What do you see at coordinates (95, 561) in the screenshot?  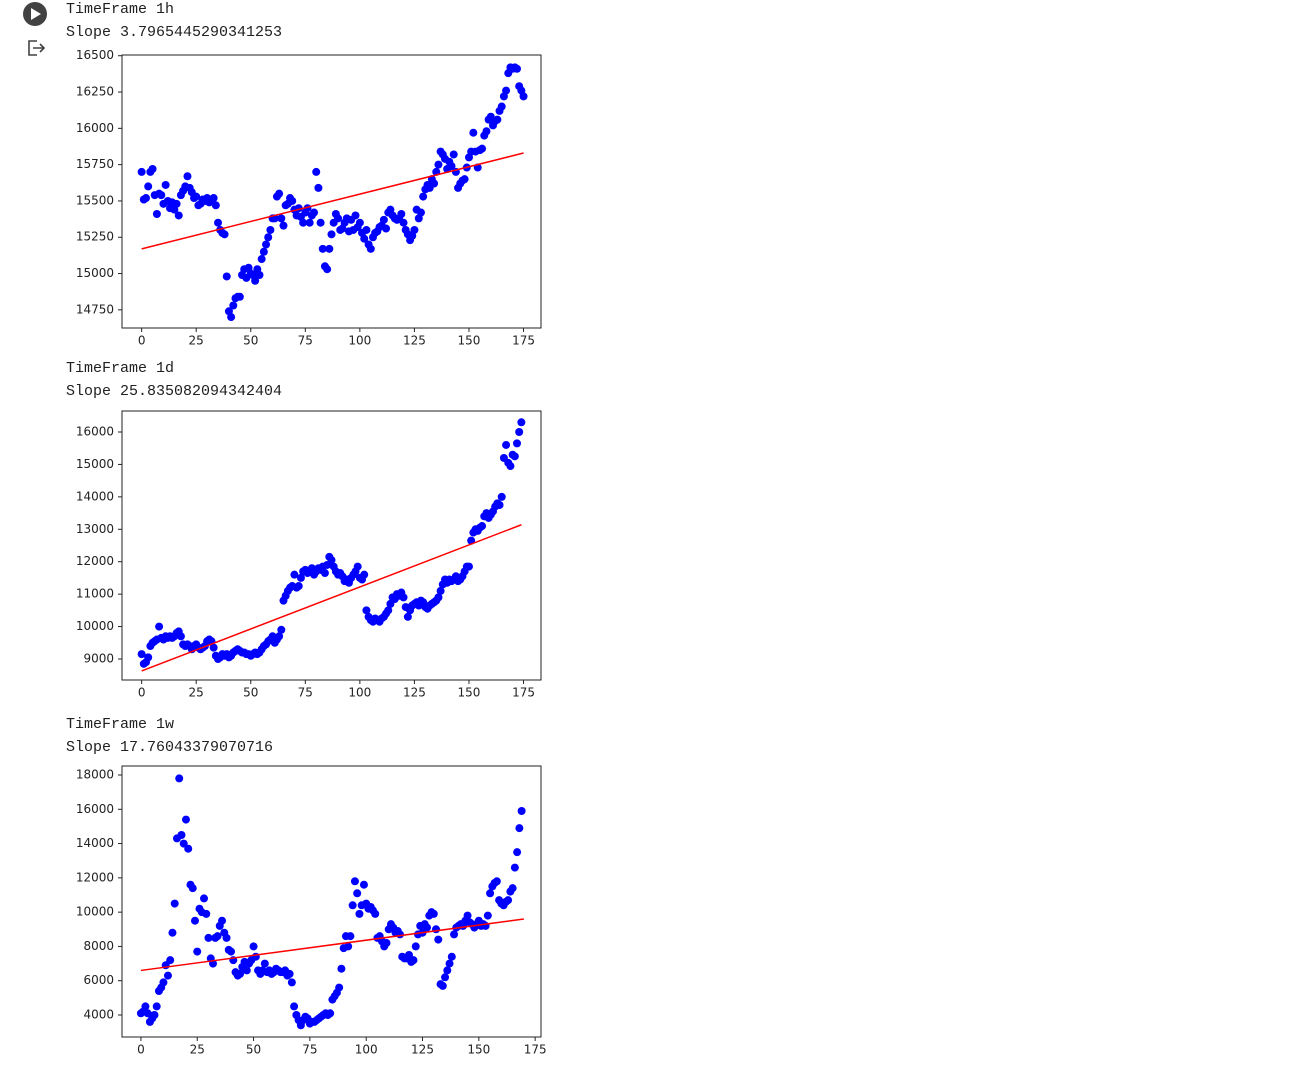 I see `y-tick-label: 12000` at bounding box center [95, 561].